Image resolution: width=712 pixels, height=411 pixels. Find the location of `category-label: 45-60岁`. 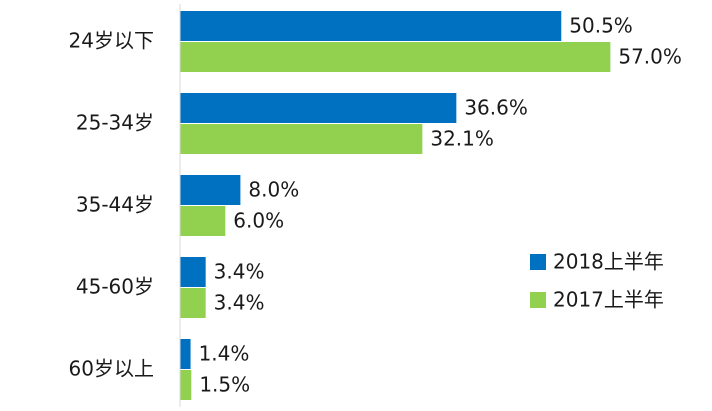

category-label: 45-60岁 is located at coordinates (115, 287).